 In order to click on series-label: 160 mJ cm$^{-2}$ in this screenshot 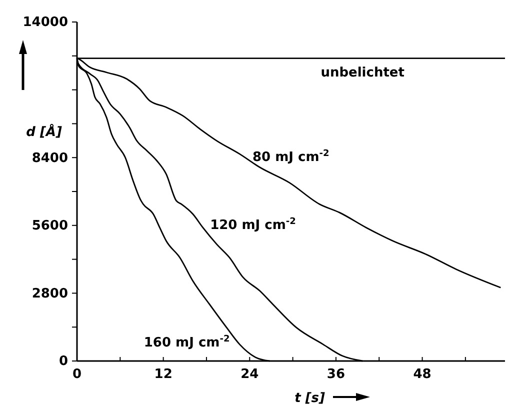, I will do `click(187, 342)`.